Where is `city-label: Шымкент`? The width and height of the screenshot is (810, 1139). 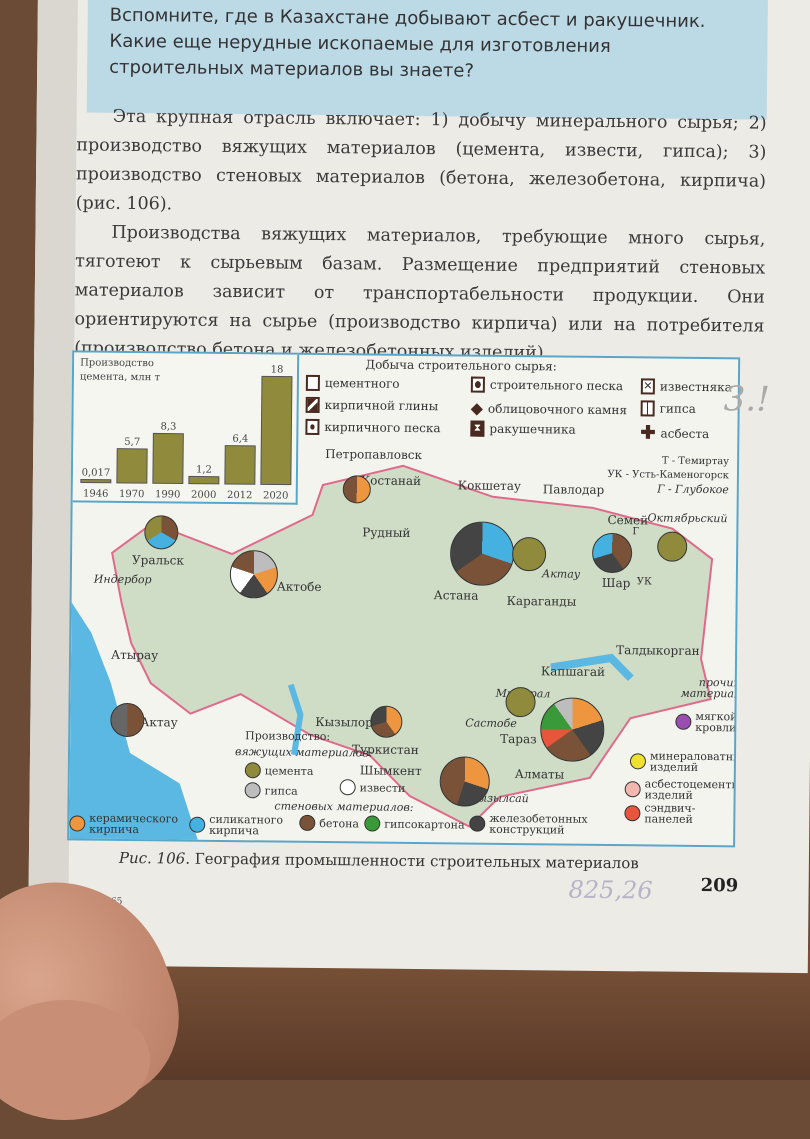
city-label: Шымкент is located at coordinates (390, 771).